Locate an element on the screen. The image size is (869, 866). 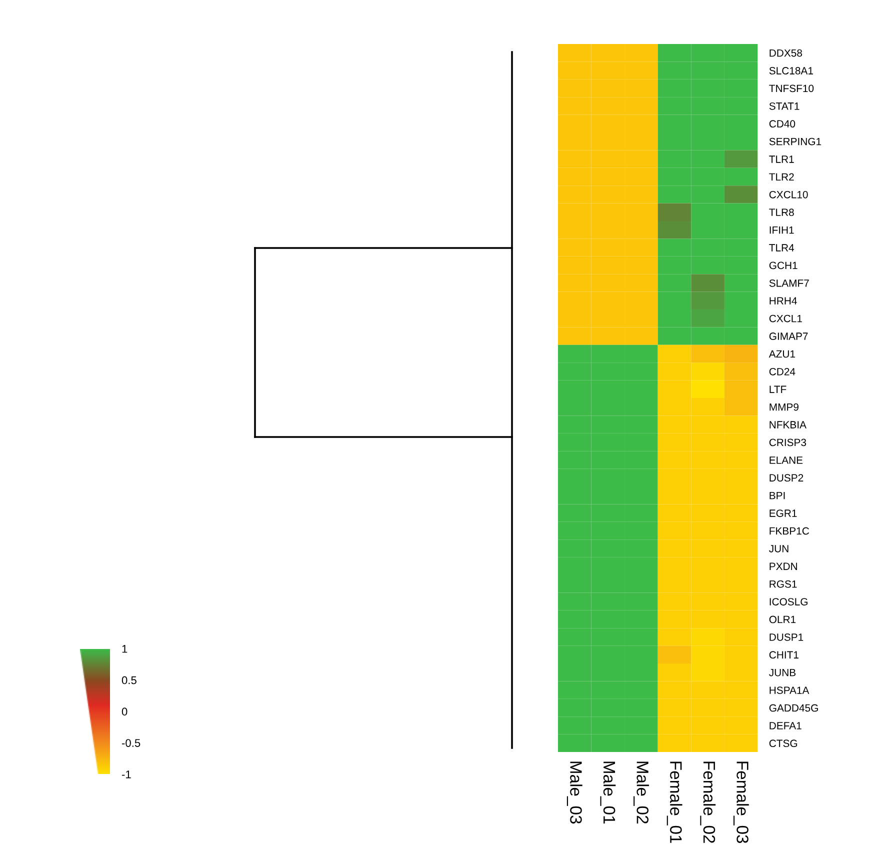
y-tick-label: OLR1 is located at coordinates (782, 620).